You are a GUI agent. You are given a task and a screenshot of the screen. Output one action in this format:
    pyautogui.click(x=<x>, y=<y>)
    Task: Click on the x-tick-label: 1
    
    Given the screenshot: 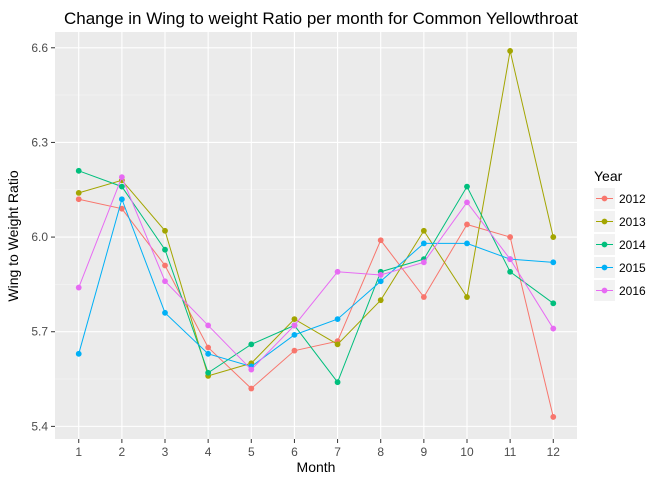 What is the action you would take?
    pyautogui.click(x=78, y=452)
    